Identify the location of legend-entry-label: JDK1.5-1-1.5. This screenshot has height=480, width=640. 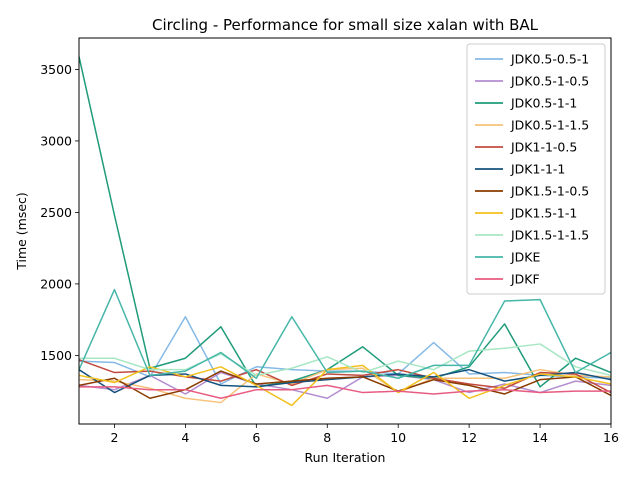
(549, 235).